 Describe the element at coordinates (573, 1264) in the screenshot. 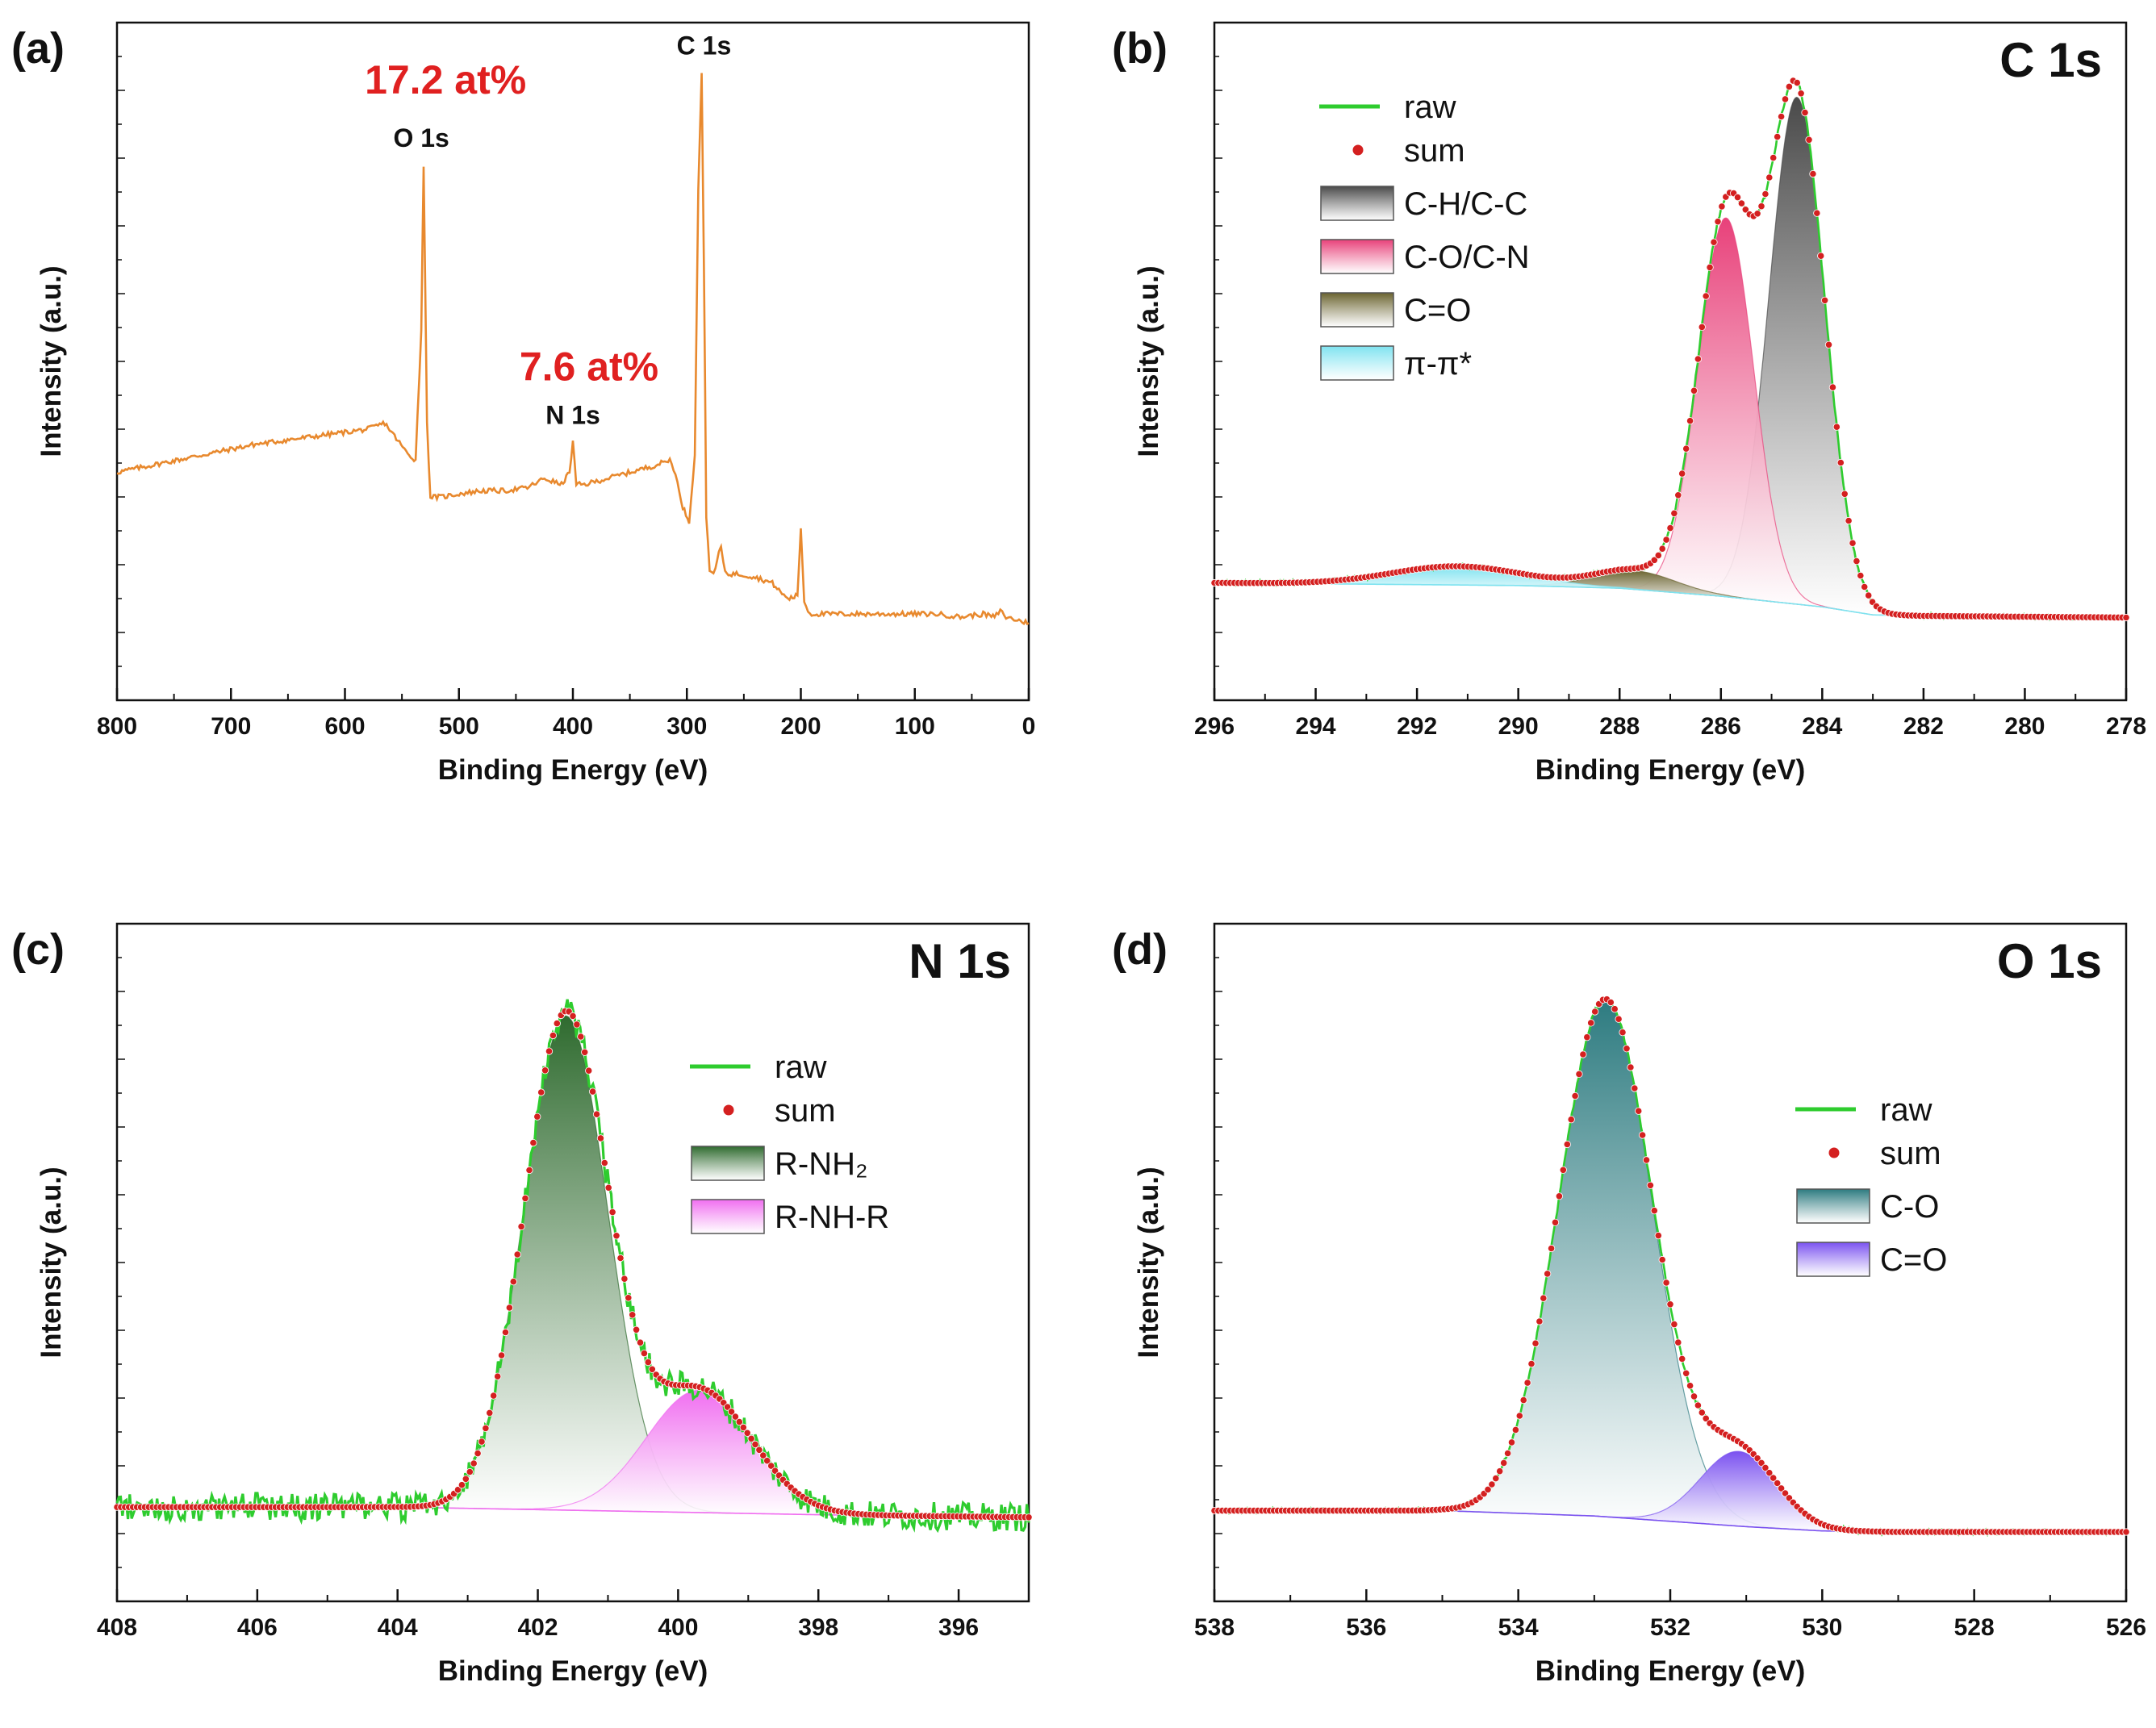

I see `sum-fit-dots` at that location.